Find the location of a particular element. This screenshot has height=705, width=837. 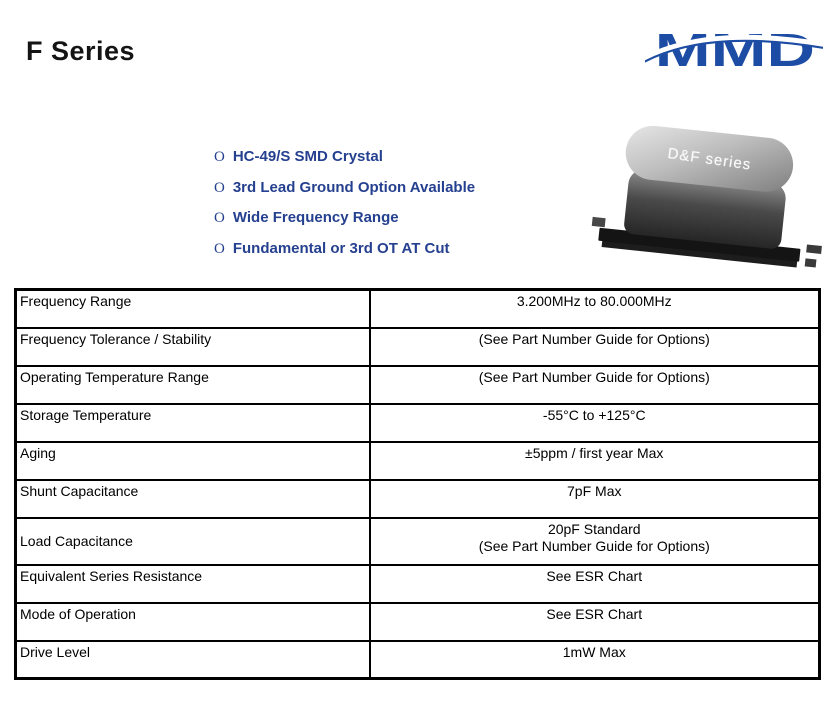

table-row: Storage Temperature -55°C to +125°C is located at coordinates (417, 422).